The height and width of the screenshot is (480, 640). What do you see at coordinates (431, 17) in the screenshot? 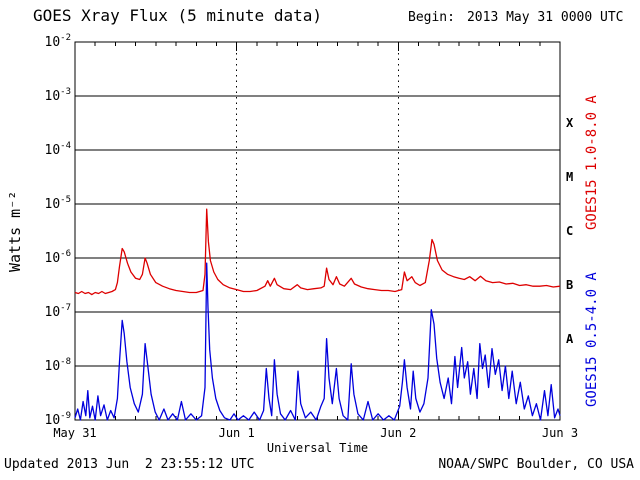
I see `begin-label: Begin:` at bounding box center [431, 17].